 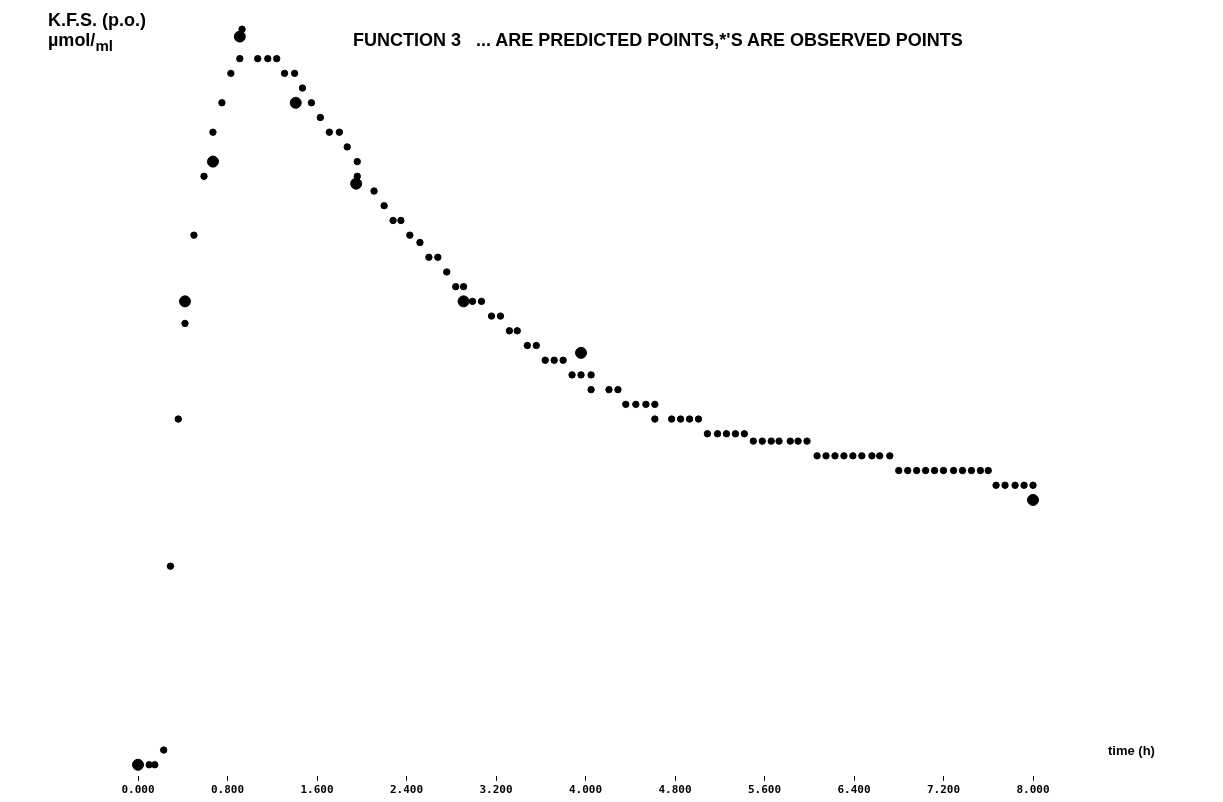 I want to click on x-tick-label: 2.400, so click(x=406, y=790).